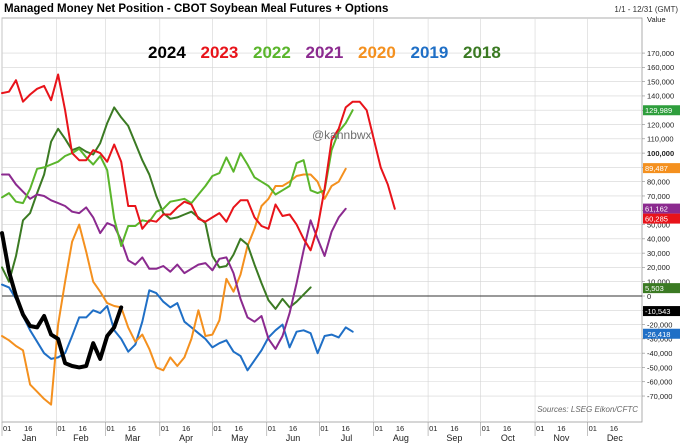 This screenshot has width=680, height=444. Describe the element at coordinates (293, 438) in the screenshot. I see `x-month-label: Jun` at that location.